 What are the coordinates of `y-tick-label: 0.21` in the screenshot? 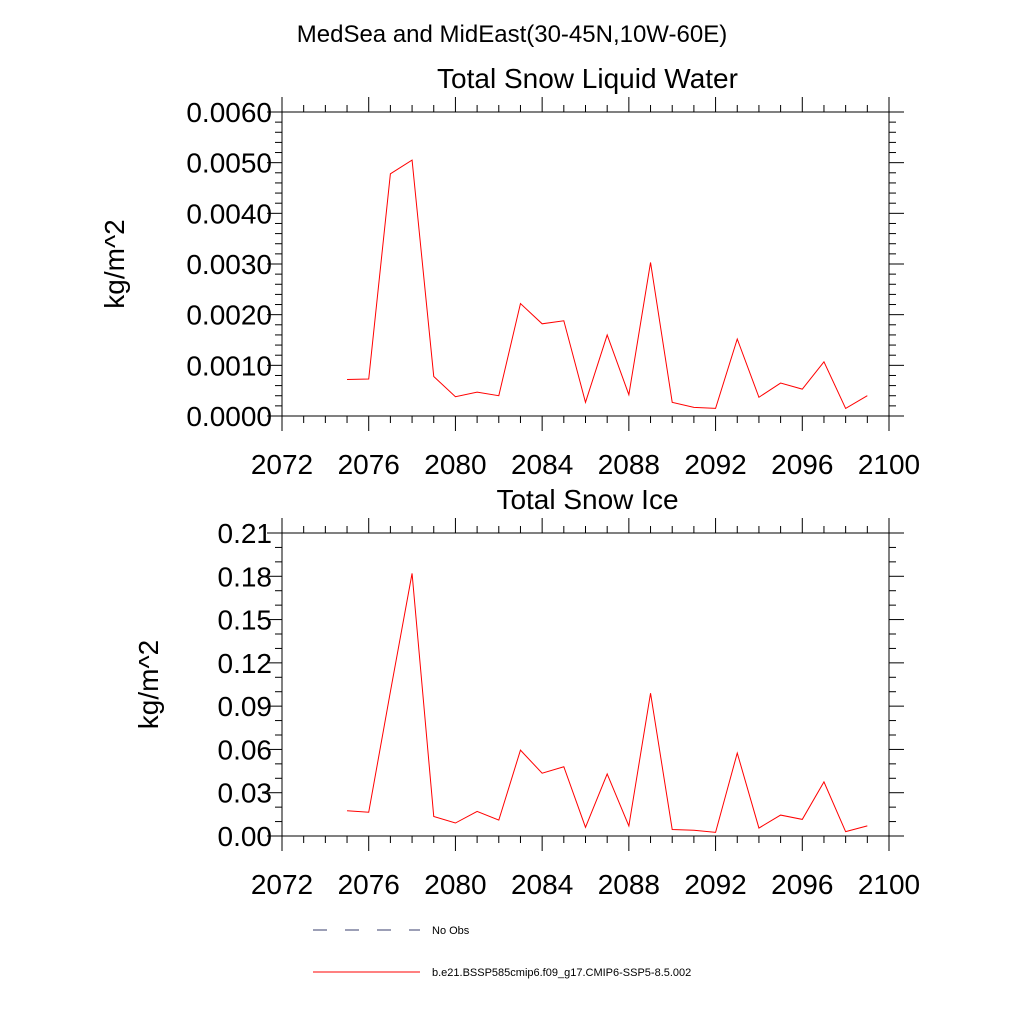 It's located at (245, 533).